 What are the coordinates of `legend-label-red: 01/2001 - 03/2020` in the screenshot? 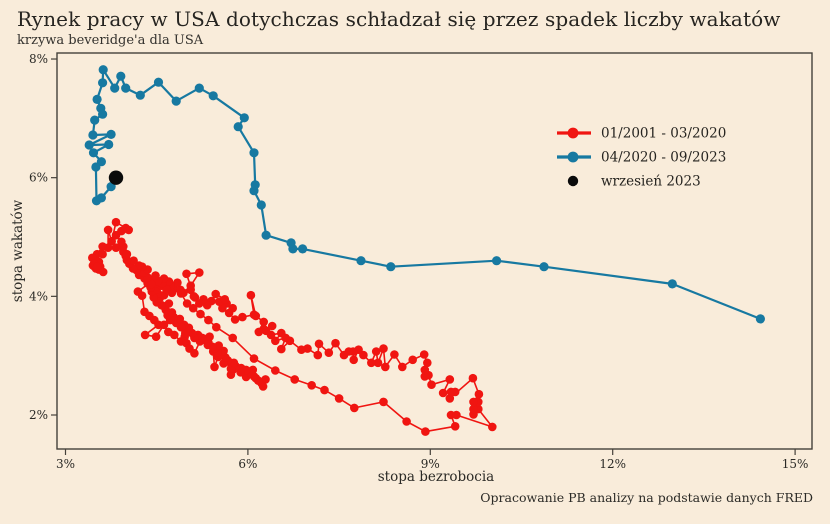 It's located at (663, 134).